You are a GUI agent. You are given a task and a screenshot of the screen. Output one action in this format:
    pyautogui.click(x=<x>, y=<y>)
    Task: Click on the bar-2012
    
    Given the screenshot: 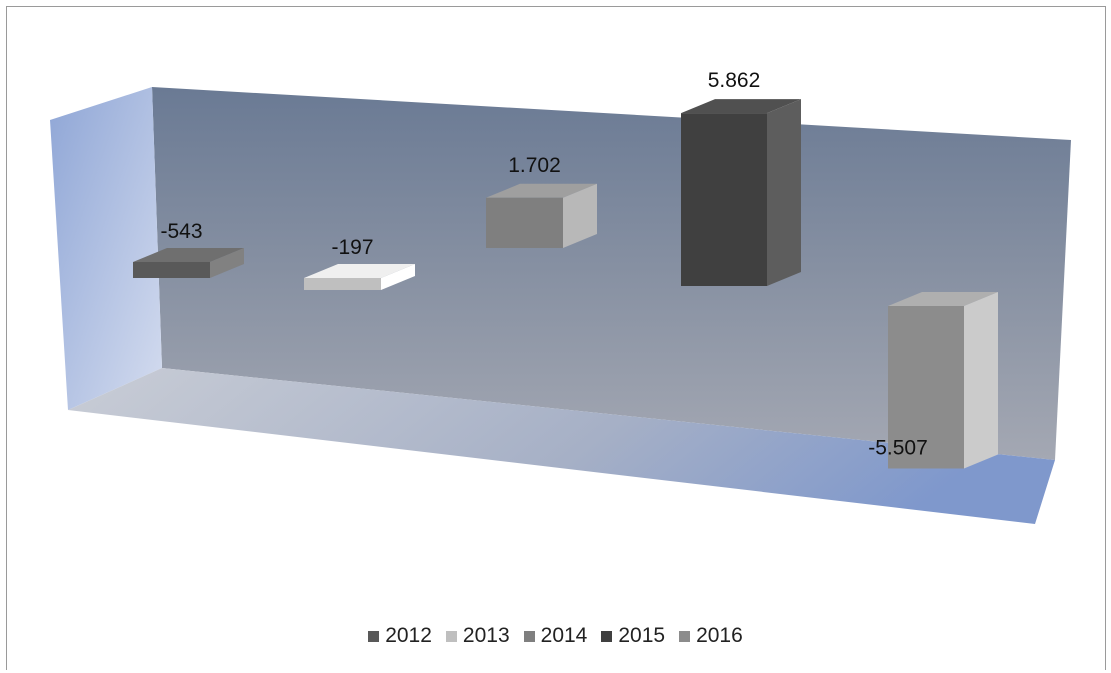 What is the action you would take?
    pyautogui.click(x=188, y=263)
    